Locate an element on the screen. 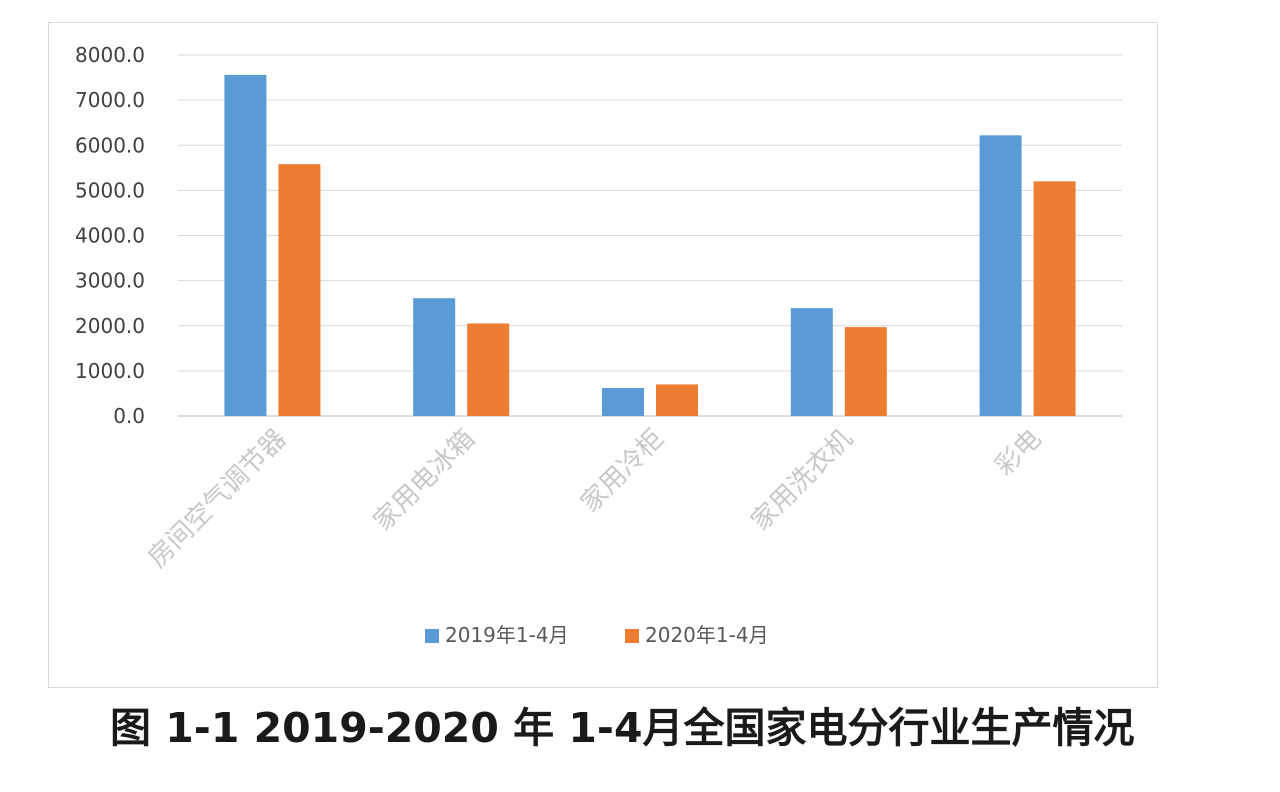 The width and height of the screenshot is (1280, 792). y-tick-label: 0.0 is located at coordinates (129, 416).